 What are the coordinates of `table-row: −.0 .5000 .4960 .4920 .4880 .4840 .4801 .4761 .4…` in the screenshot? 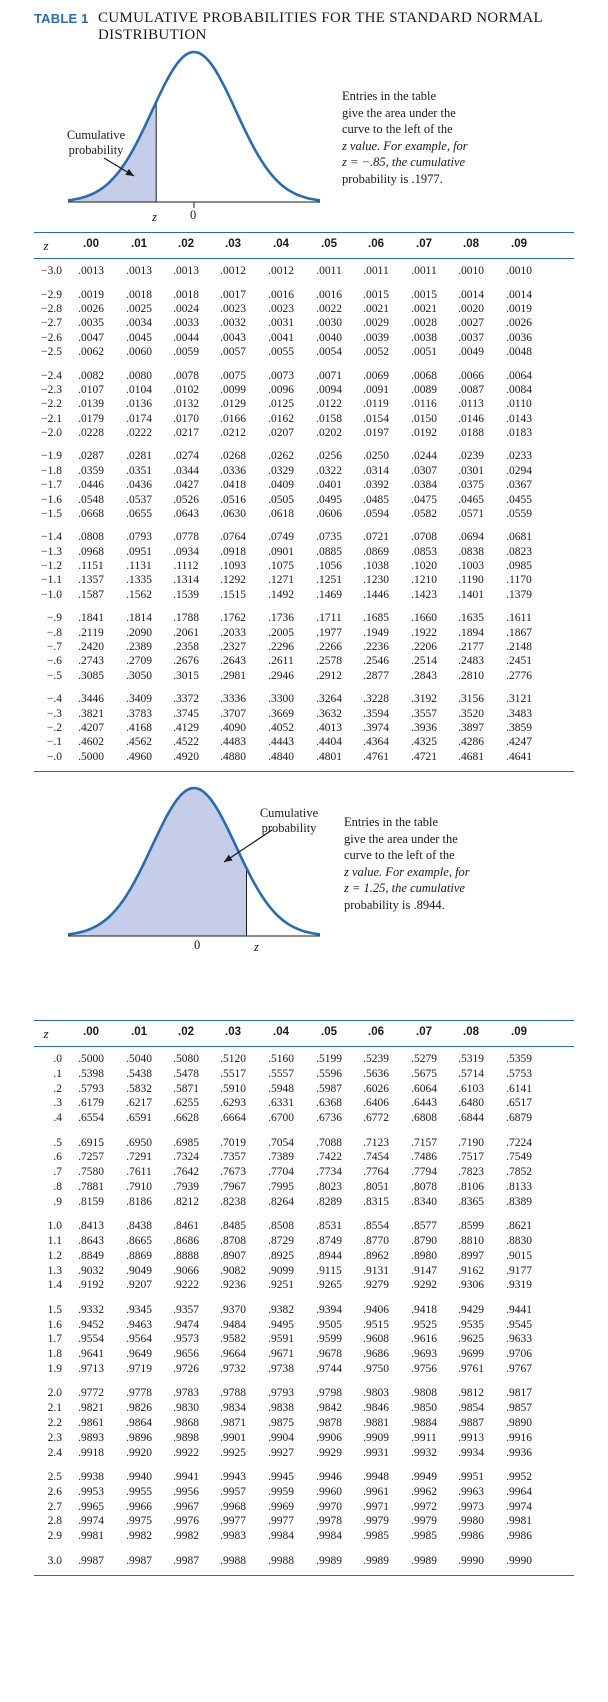 It's located at (304, 758).